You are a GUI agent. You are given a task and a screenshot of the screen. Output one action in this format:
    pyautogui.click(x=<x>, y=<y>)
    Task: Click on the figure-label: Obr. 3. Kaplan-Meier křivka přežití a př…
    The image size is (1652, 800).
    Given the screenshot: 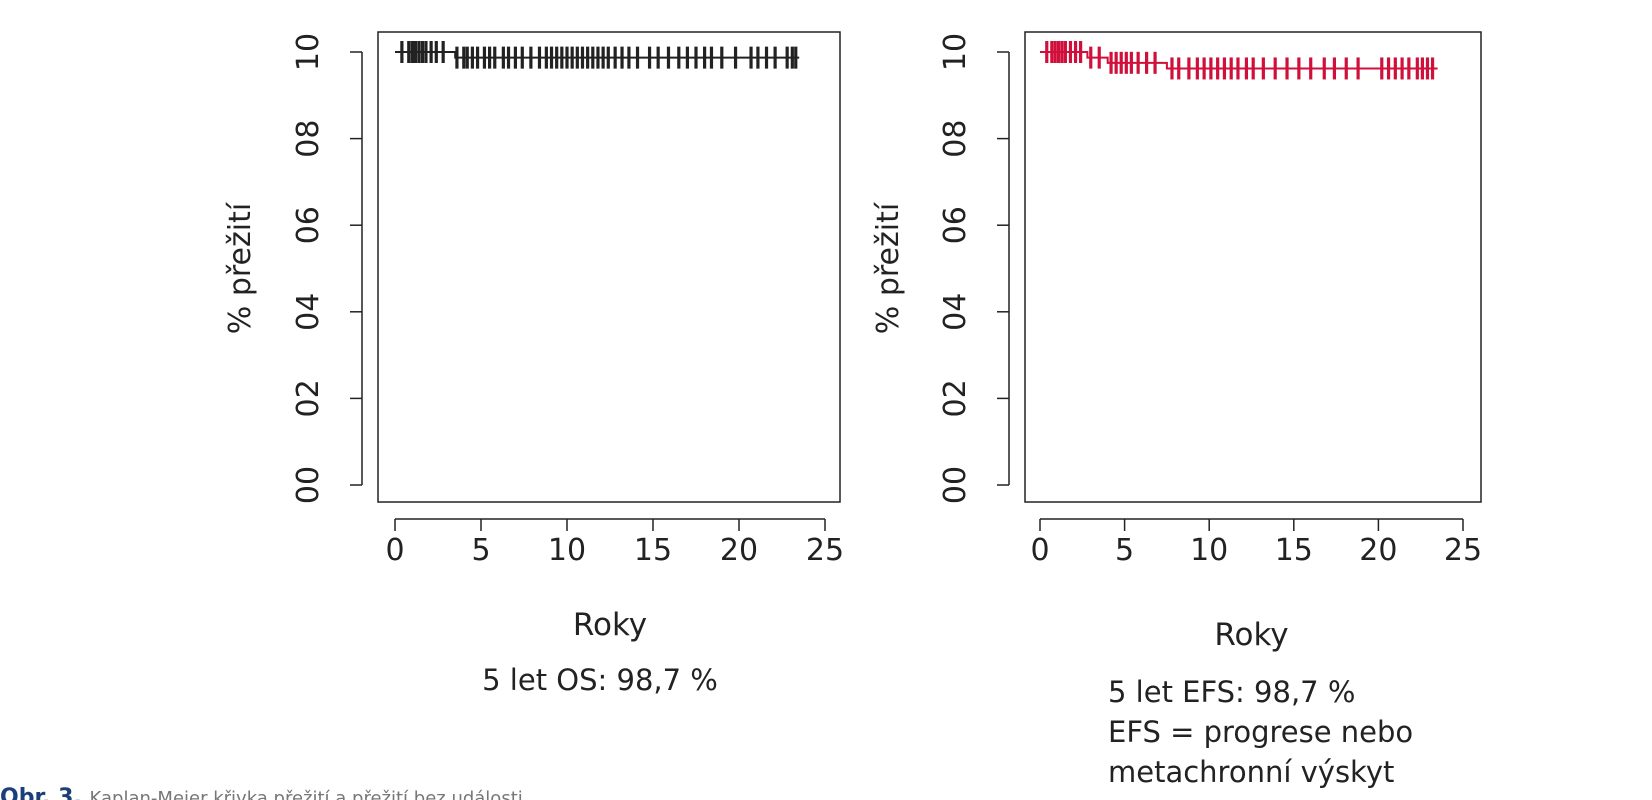 What is the action you would take?
    pyautogui.click(x=261, y=792)
    